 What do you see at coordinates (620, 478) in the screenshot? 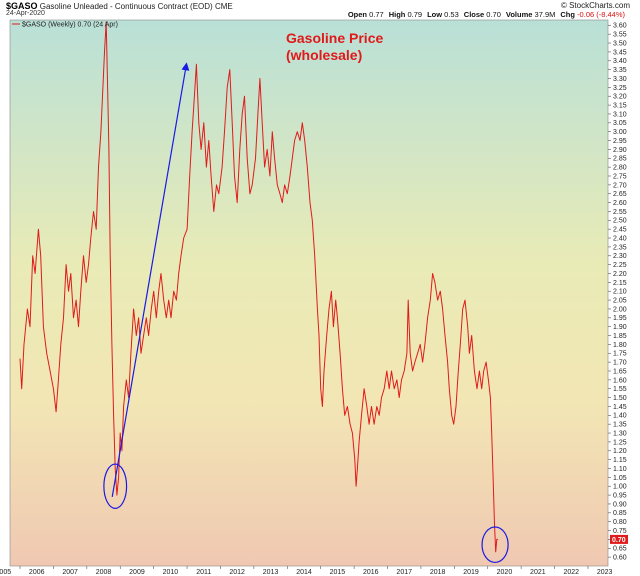
I see `y-tick-label: 1.05` at bounding box center [620, 478].